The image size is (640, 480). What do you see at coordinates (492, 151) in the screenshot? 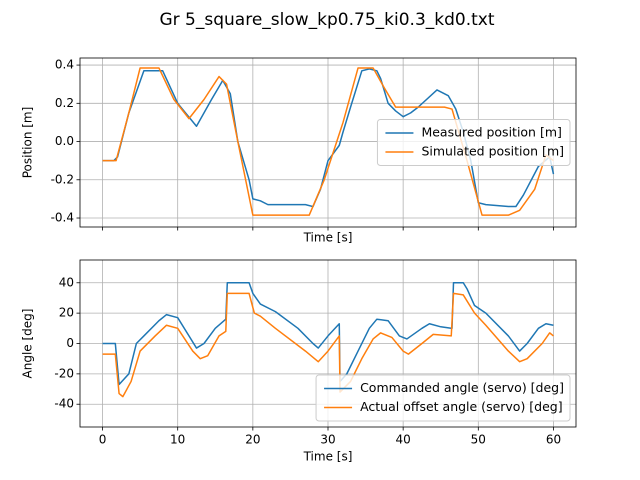
I see `legend-label: Simulated position [m]` at bounding box center [492, 151].